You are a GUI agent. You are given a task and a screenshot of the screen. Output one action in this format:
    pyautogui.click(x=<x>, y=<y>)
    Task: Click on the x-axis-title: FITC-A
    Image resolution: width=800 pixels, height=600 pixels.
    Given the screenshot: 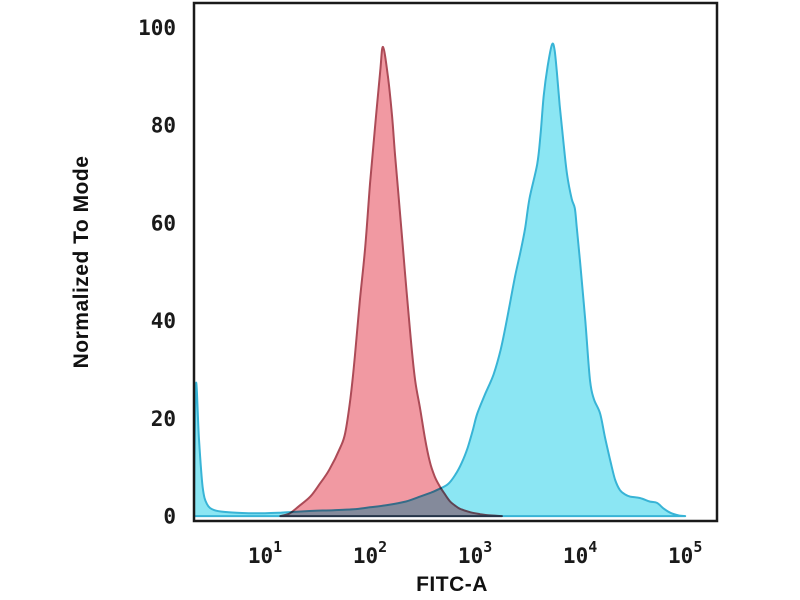 What is the action you would take?
    pyautogui.click(x=452, y=584)
    